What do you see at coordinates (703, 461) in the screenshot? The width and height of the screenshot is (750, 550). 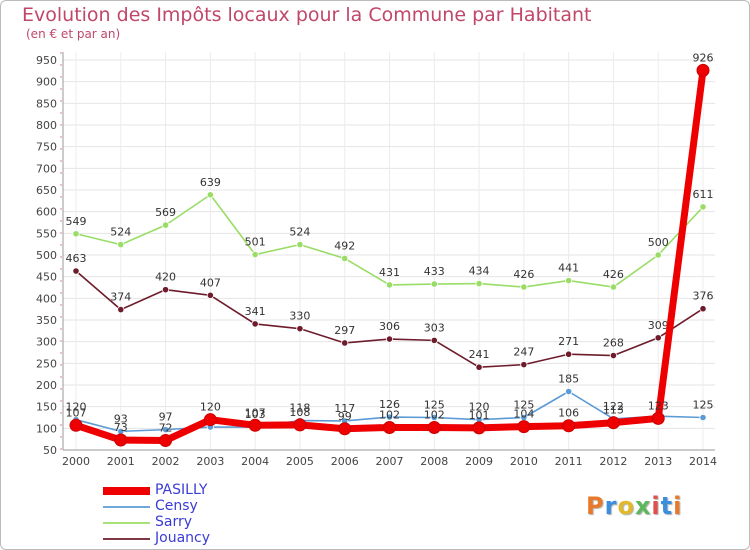 I see `x-tick-label: 2014` at bounding box center [703, 461].